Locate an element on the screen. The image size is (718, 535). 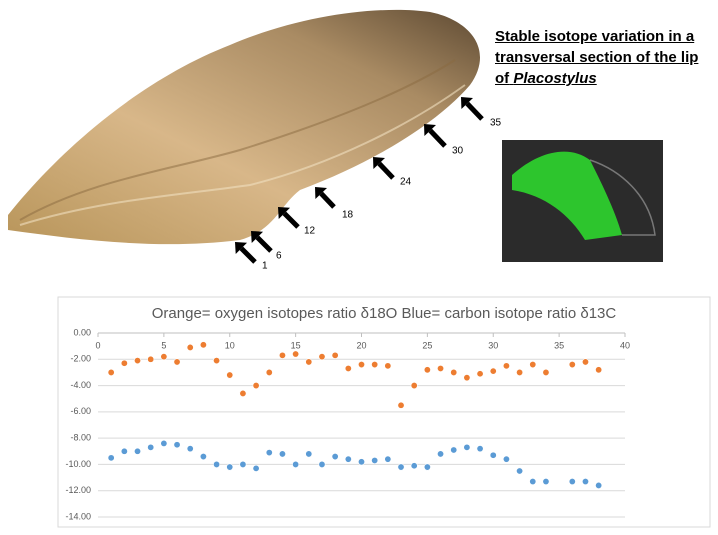
heading-italic: Placostylus is located at coordinates (555, 78).